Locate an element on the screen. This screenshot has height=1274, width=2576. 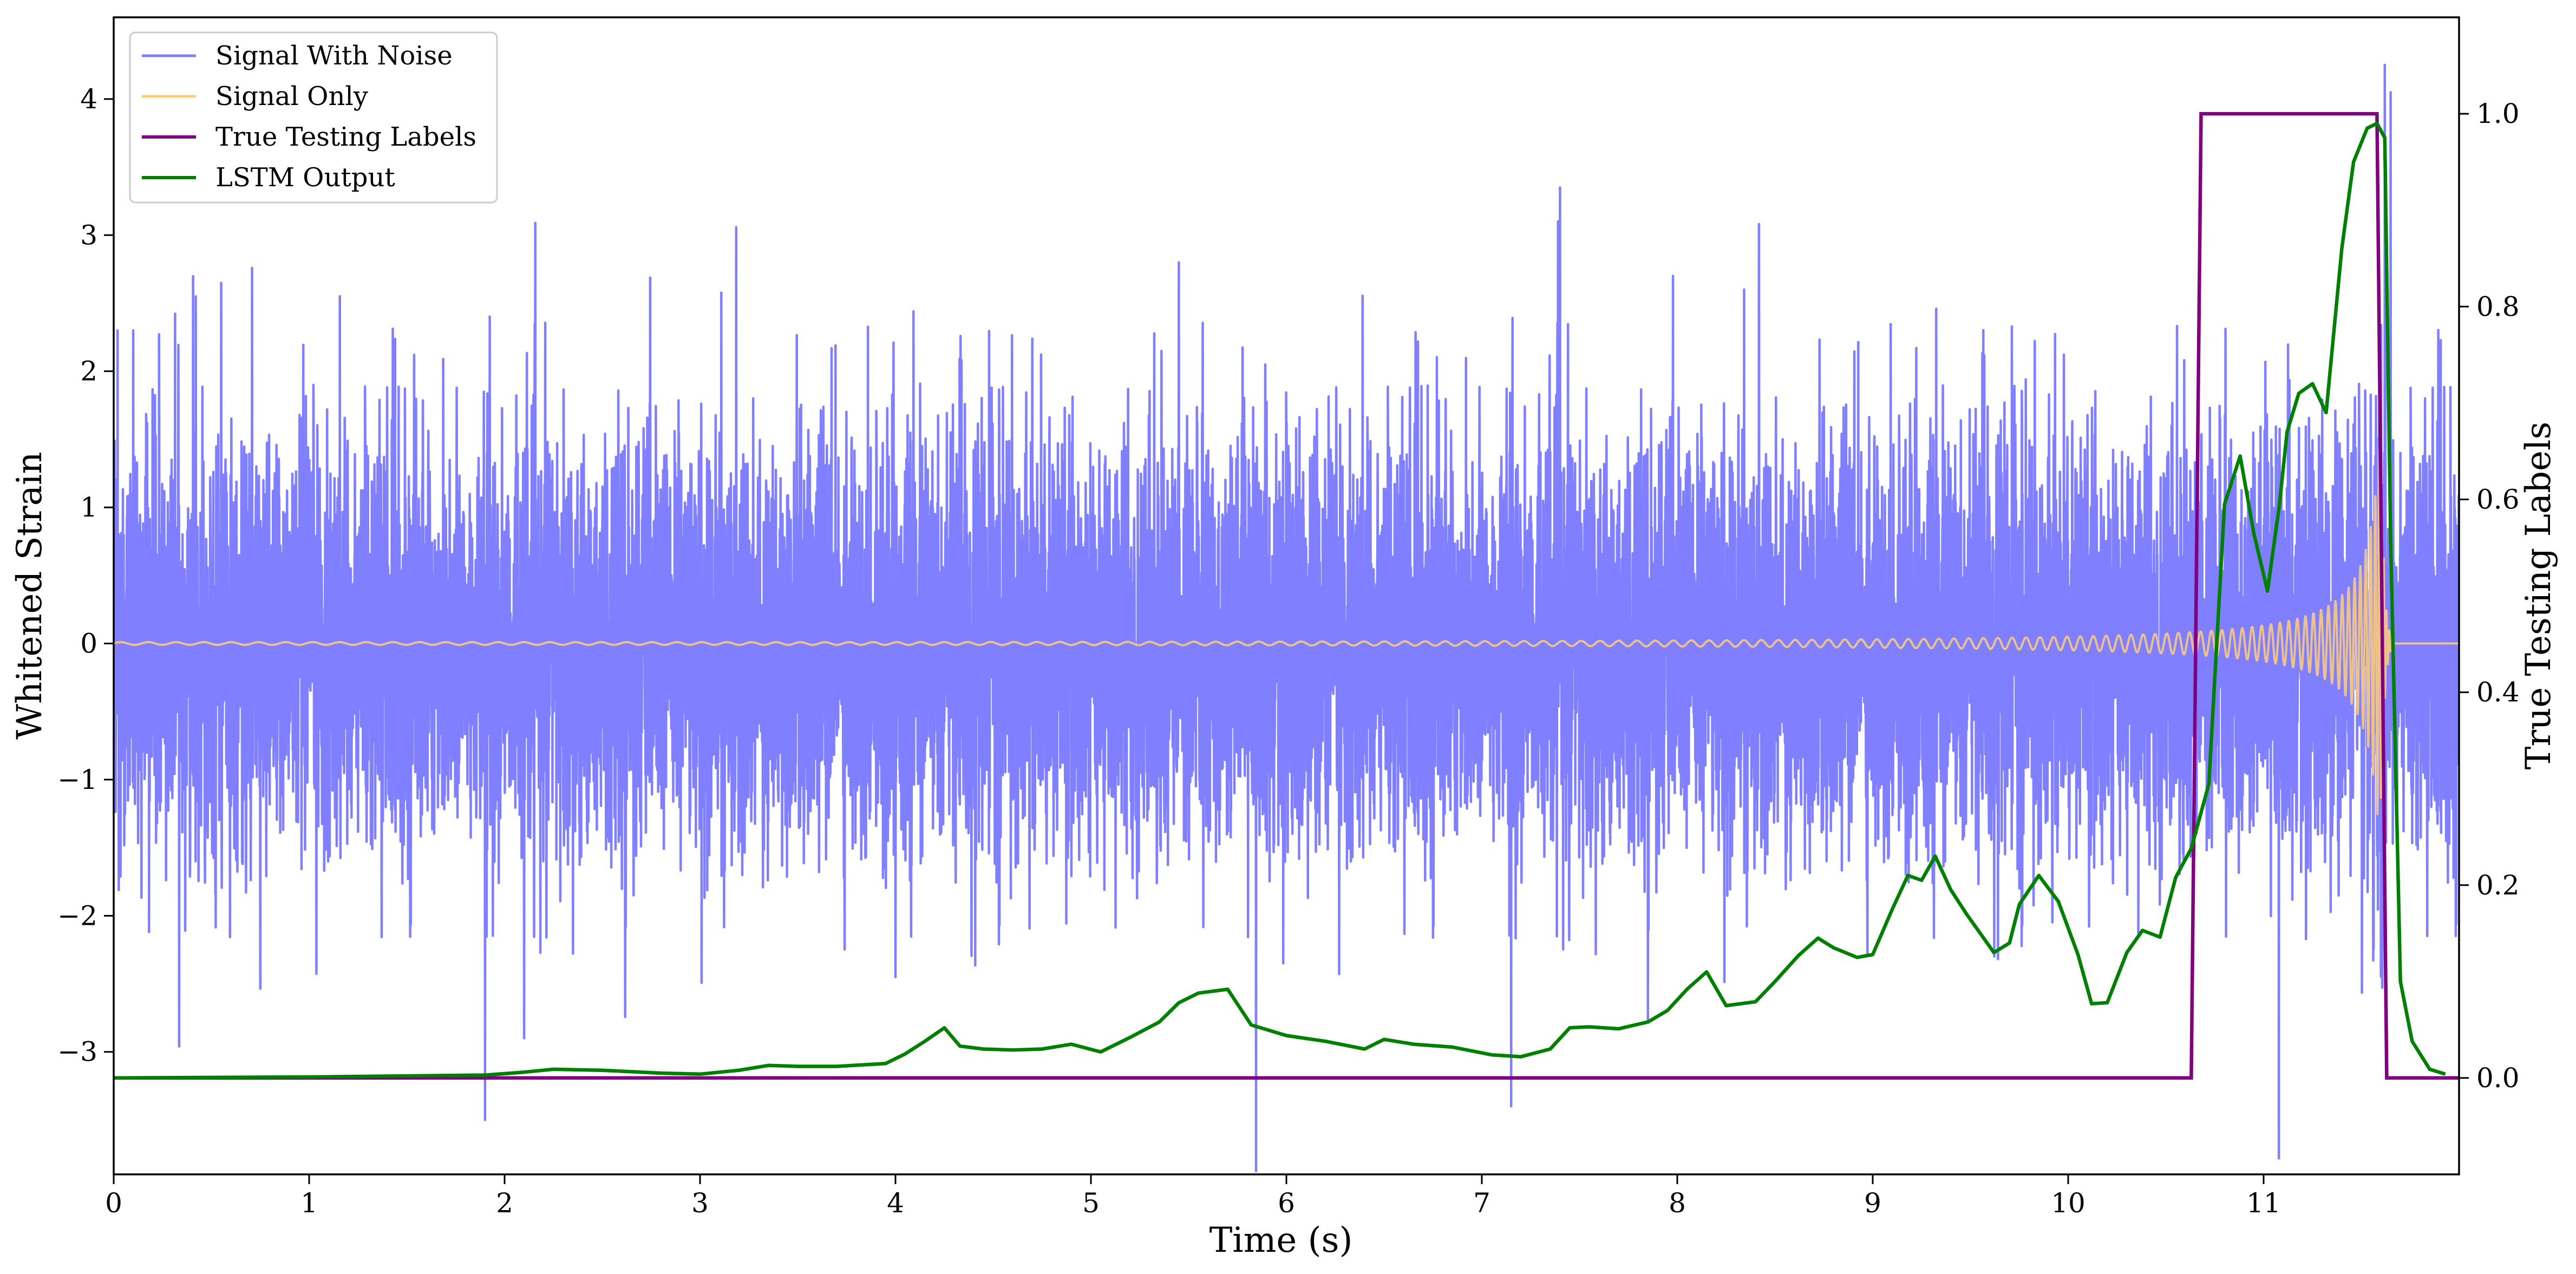
y-right-tick-label: 0.0 is located at coordinates (2498, 1078).